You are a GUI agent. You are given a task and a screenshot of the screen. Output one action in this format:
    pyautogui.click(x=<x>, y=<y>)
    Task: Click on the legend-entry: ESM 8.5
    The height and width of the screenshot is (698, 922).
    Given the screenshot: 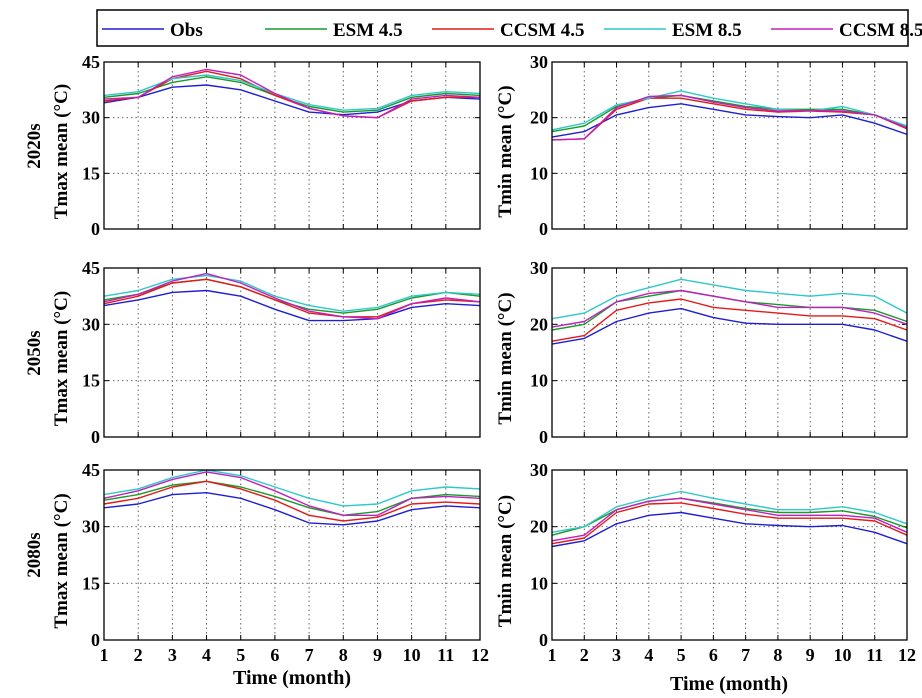 What is the action you would take?
    pyautogui.click(x=673, y=30)
    